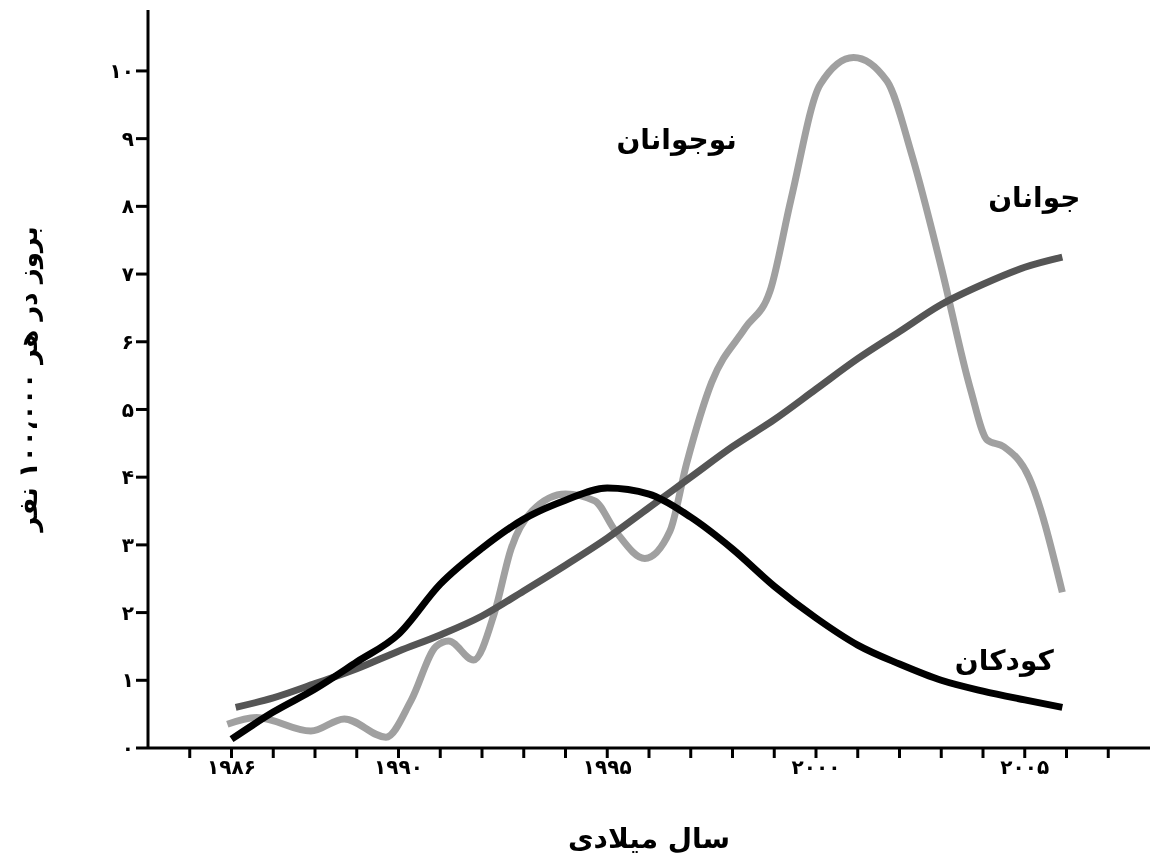  What do you see at coordinates (127, 274) in the screenshot?
I see `y-tick-label: ۷` at bounding box center [127, 274].